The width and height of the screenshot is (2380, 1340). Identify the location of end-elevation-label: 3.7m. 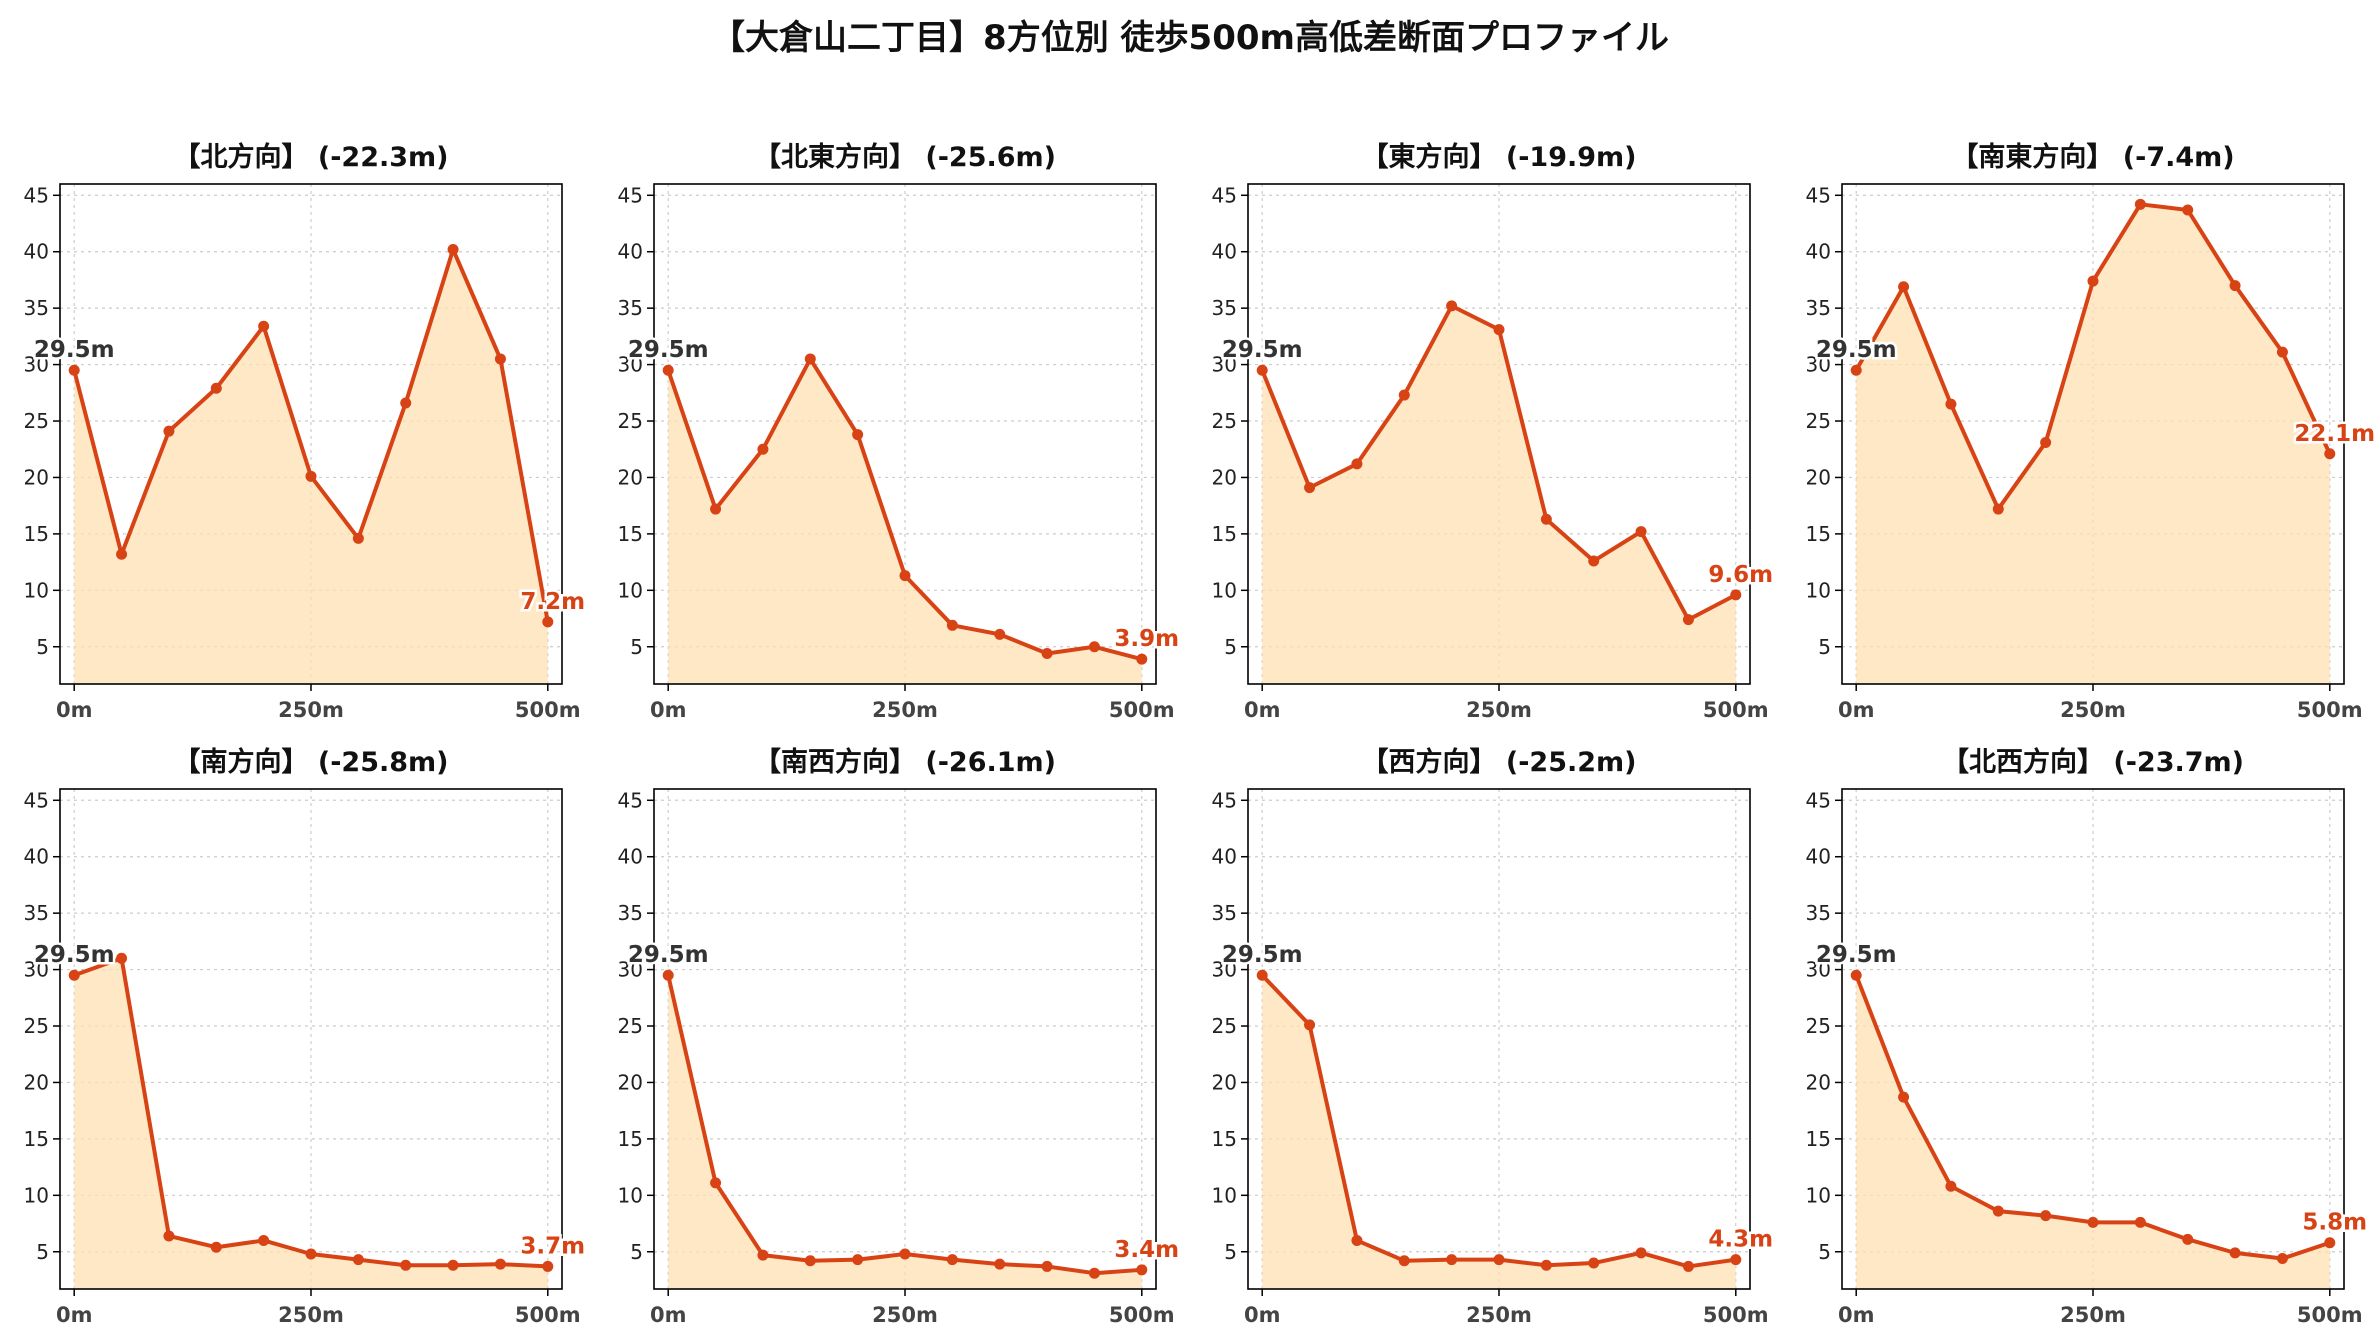
(552, 1246).